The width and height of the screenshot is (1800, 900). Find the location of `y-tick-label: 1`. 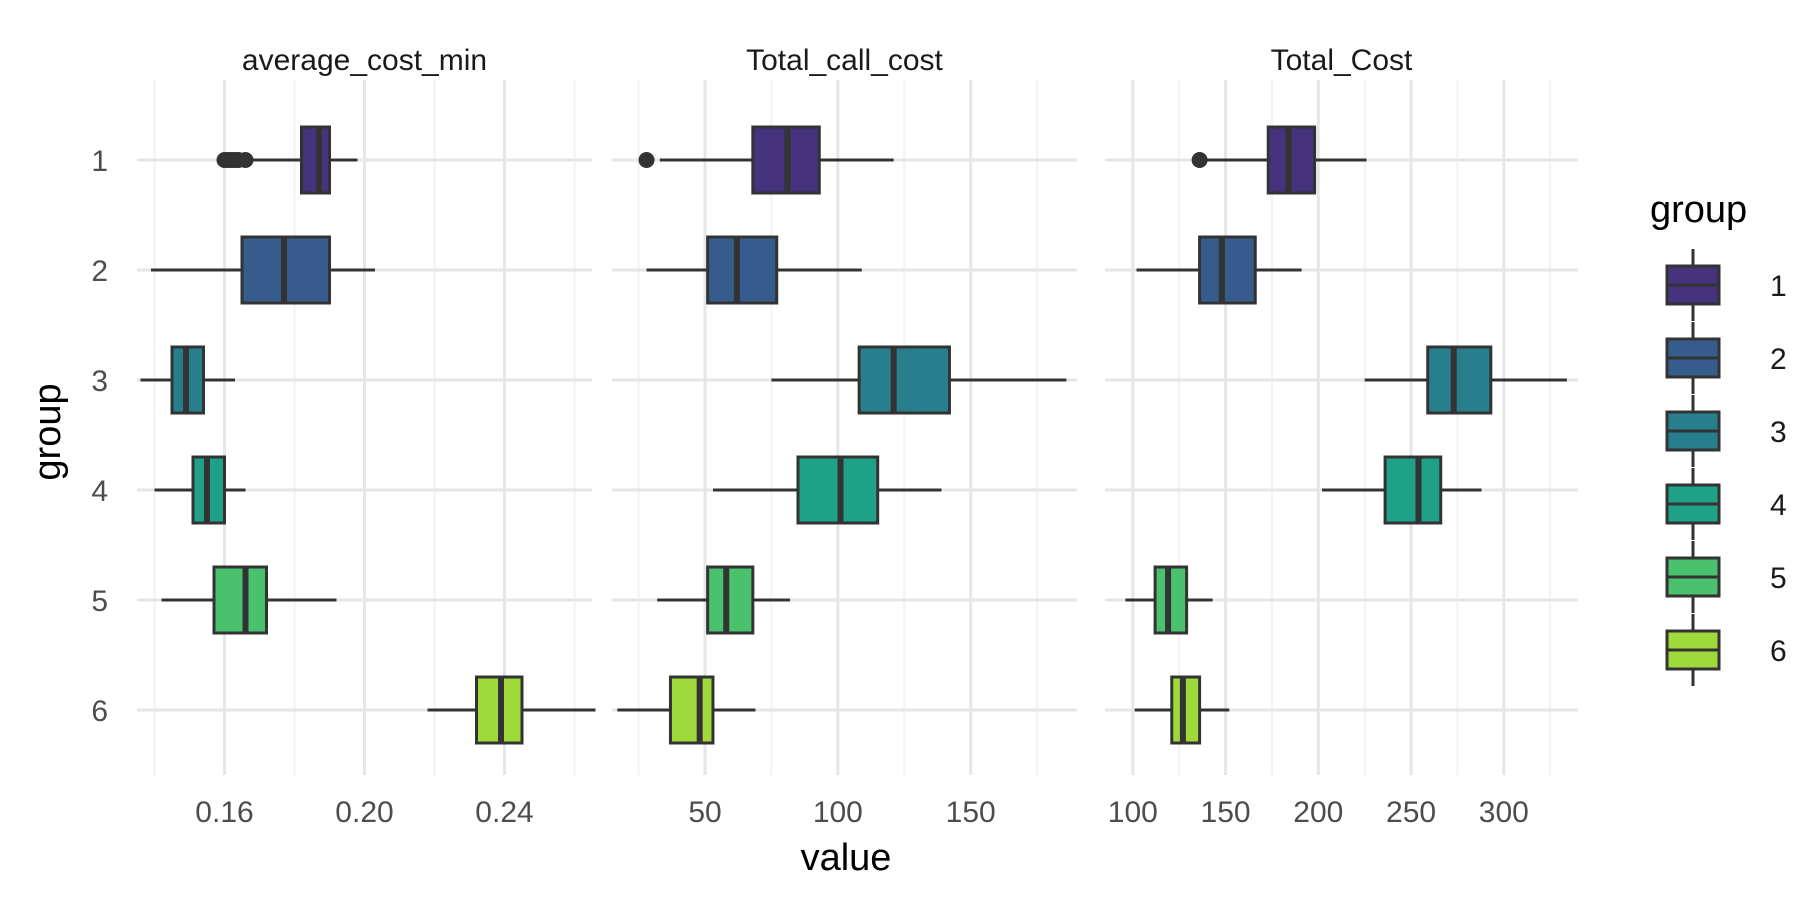

y-tick-label: 1 is located at coordinates (99, 161).